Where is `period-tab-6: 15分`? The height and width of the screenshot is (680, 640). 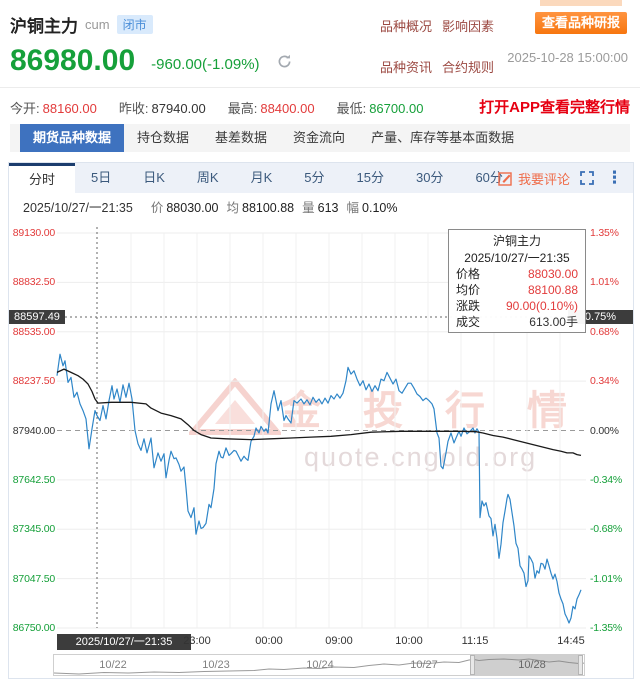
period-tab-6: 15分 is located at coordinates (370, 177).